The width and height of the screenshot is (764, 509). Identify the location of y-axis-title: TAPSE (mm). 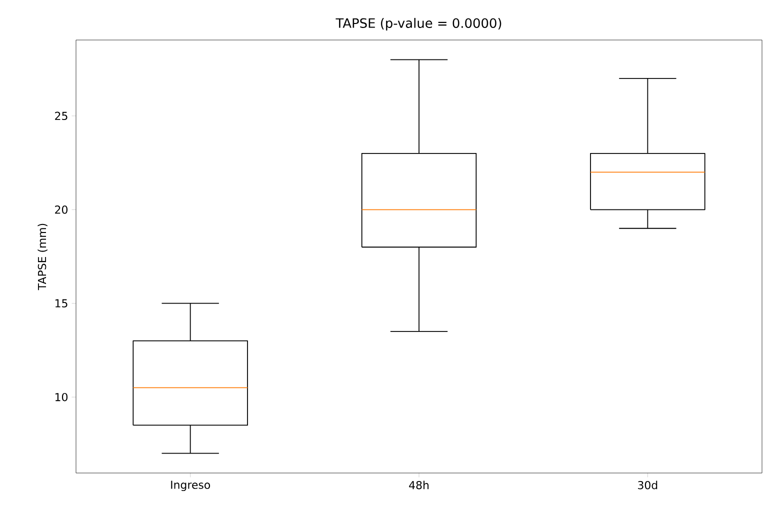
(43, 257).